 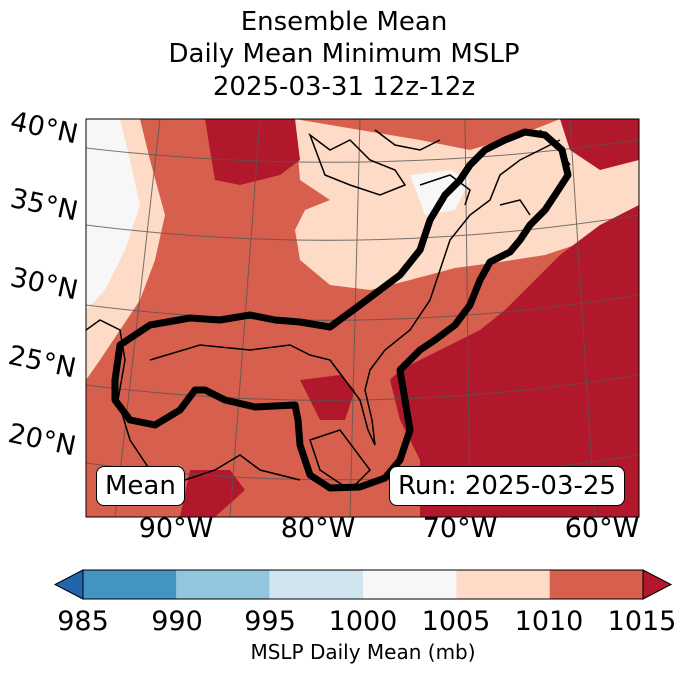 I want to click on lon-label-70: 70°W, so click(x=460, y=528).